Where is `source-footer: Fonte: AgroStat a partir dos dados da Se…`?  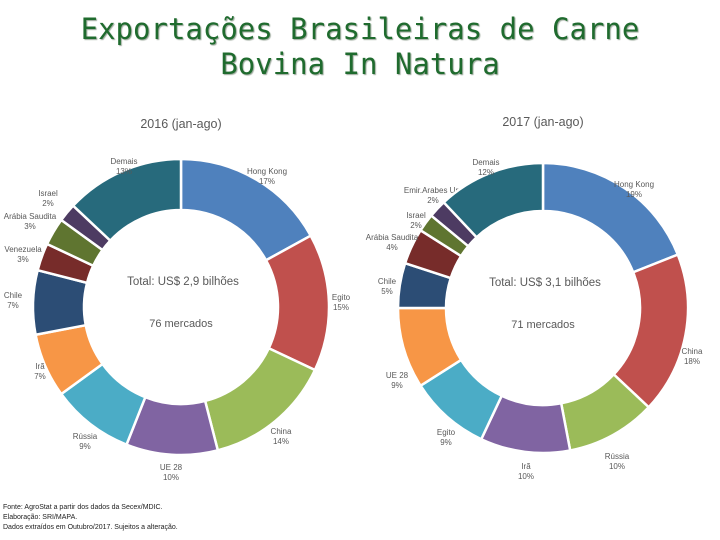 source-footer: Fonte: AgroStat a partir dos dados da Se… is located at coordinates (90, 518).